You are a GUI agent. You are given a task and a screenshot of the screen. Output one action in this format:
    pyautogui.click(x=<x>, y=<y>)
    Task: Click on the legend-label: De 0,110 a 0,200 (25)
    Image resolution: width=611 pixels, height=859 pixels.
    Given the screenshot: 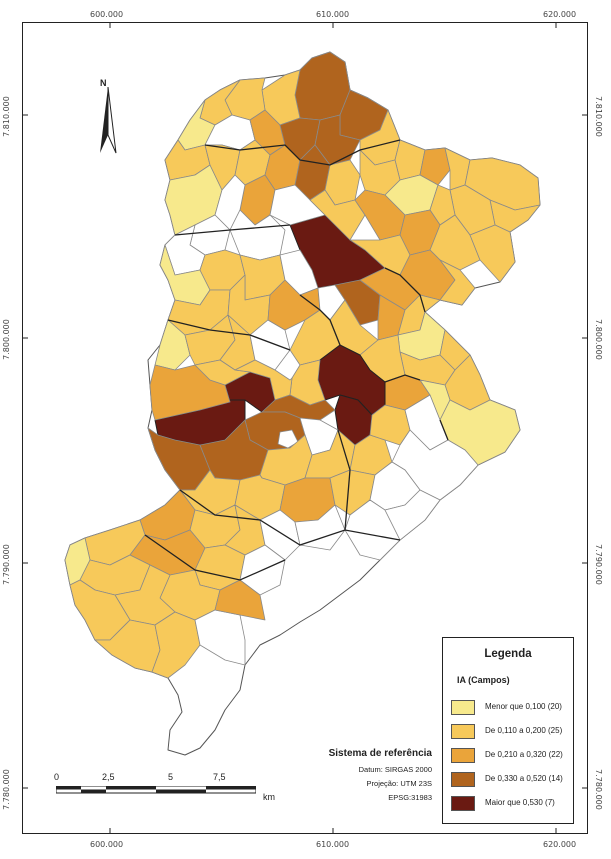 What is the action you would take?
    pyautogui.click(x=524, y=730)
    